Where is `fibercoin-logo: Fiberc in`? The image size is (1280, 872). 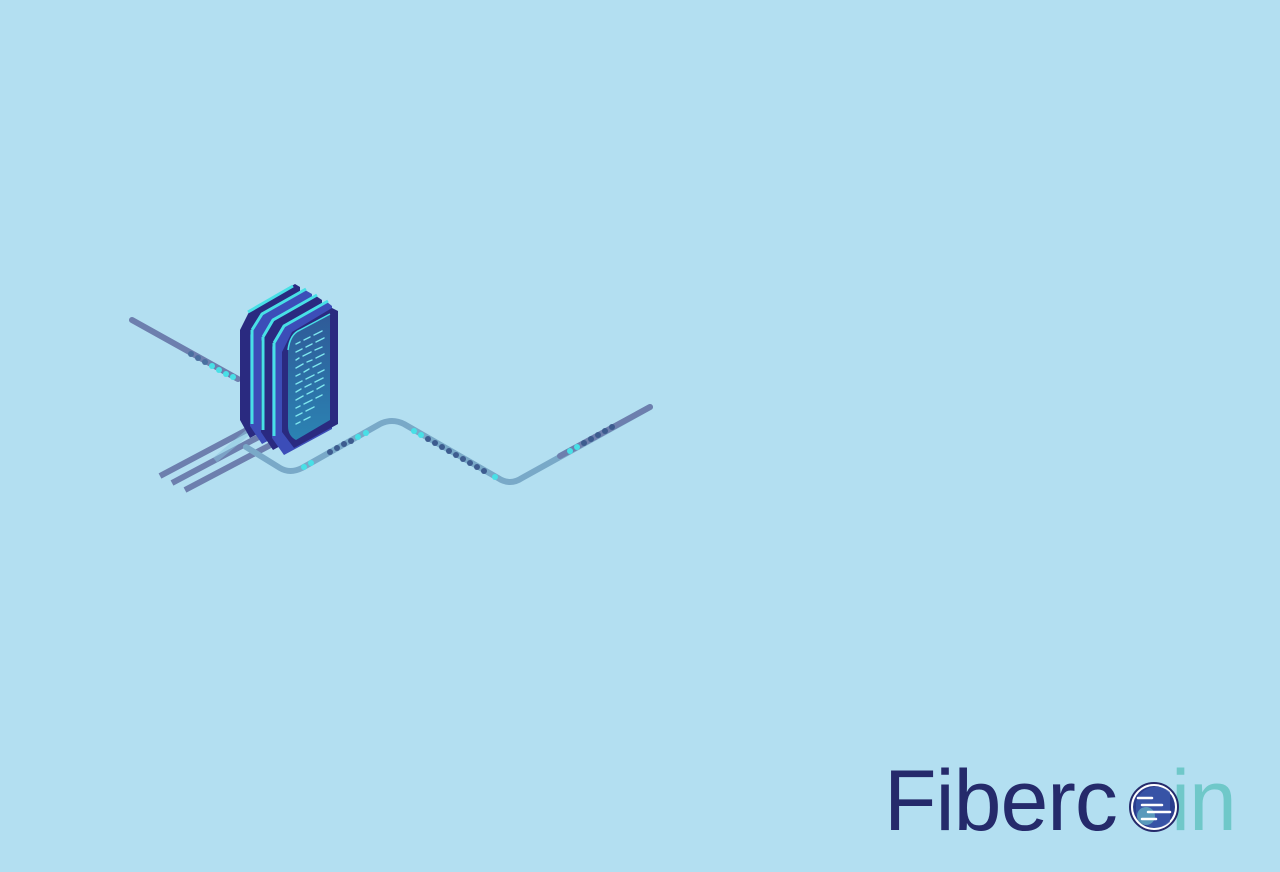 fibercoin-logo: Fiberc in is located at coordinates (1060, 801).